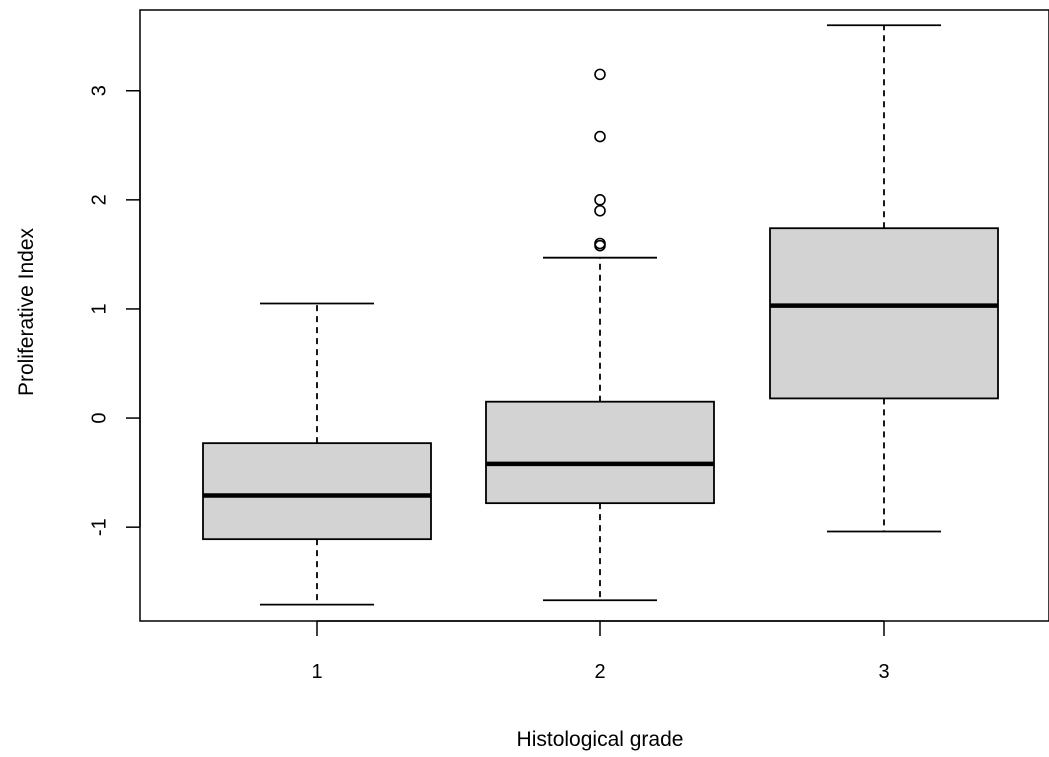 The width and height of the screenshot is (1049, 757). What do you see at coordinates (883, 672) in the screenshot?
I see `x-tick-label-3: 3` at bounding box center [883, 672].